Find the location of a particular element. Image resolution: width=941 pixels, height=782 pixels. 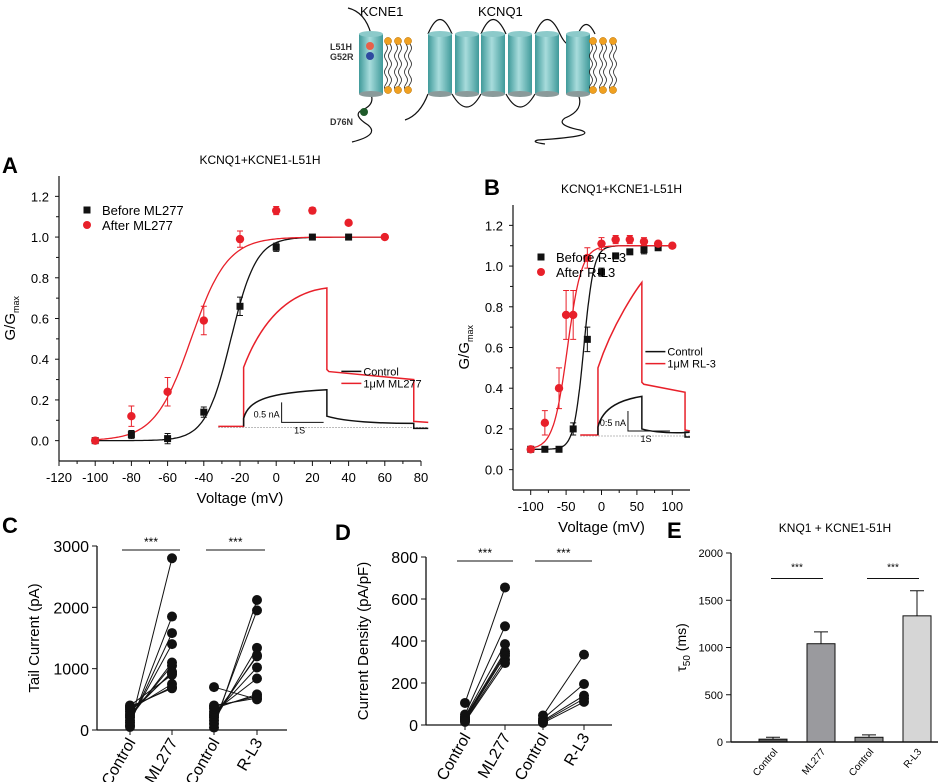

y-tick-label: 400 is located at coordinates (404, 642).